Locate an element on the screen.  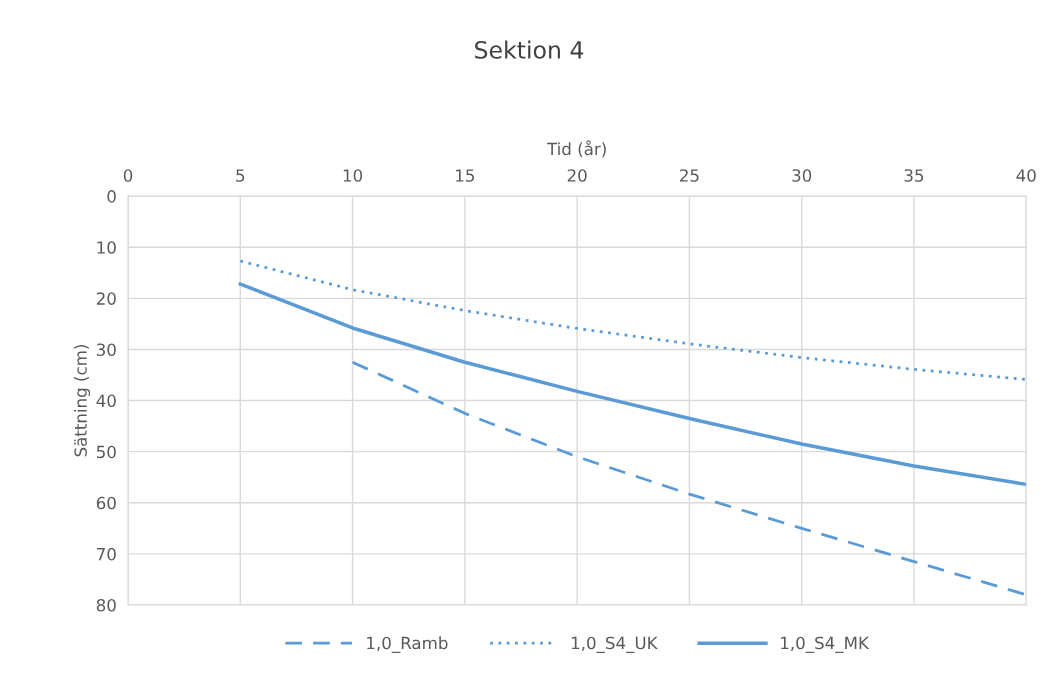
y-axis-title: Sättning (cm) is located at coordinates (82, 401).